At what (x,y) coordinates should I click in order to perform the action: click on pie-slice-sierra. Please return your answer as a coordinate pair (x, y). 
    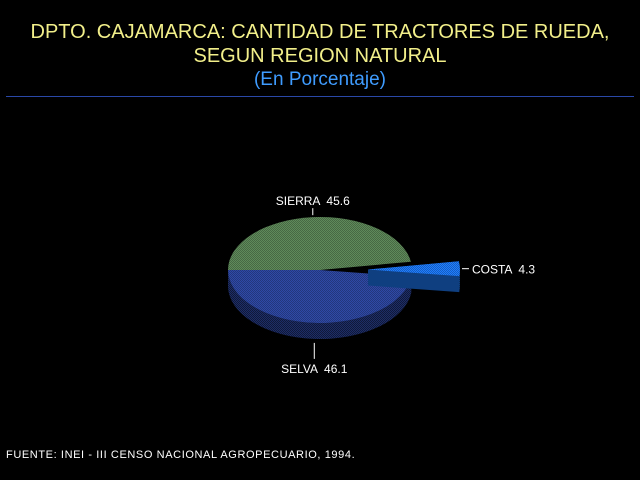
    Looking at the image, I should click on (319, 243).